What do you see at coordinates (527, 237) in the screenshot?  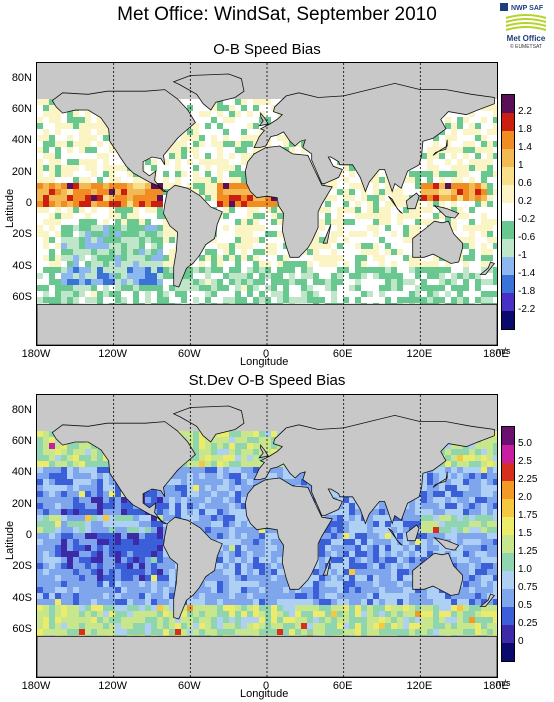 I see `colorbar-label: -0.6` at bounding box center [527, 237].